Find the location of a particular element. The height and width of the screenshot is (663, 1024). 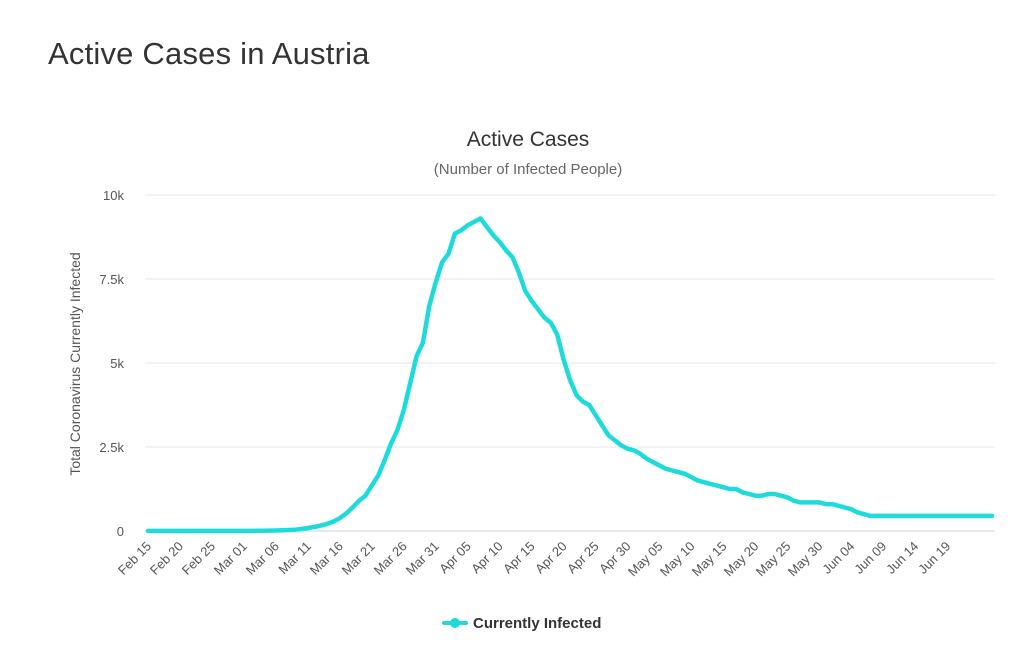

legend: Currently Infected is located at coordinates (521, 623).